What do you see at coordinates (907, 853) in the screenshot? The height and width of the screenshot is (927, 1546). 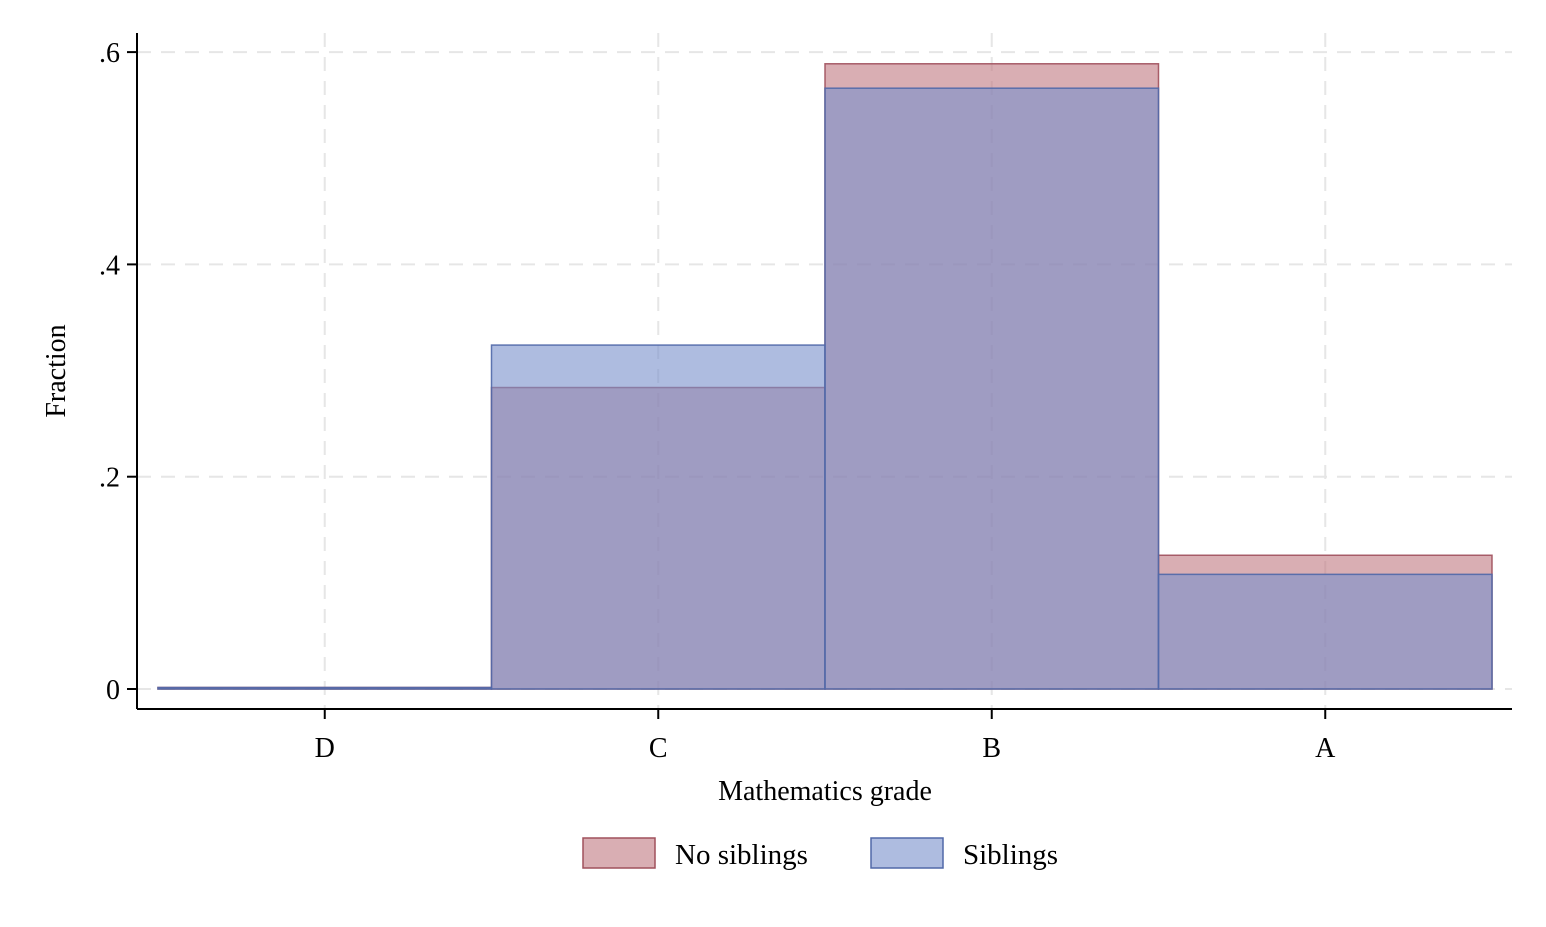 I see `legend-swatch-siblings` at bounding box center [907, 853].